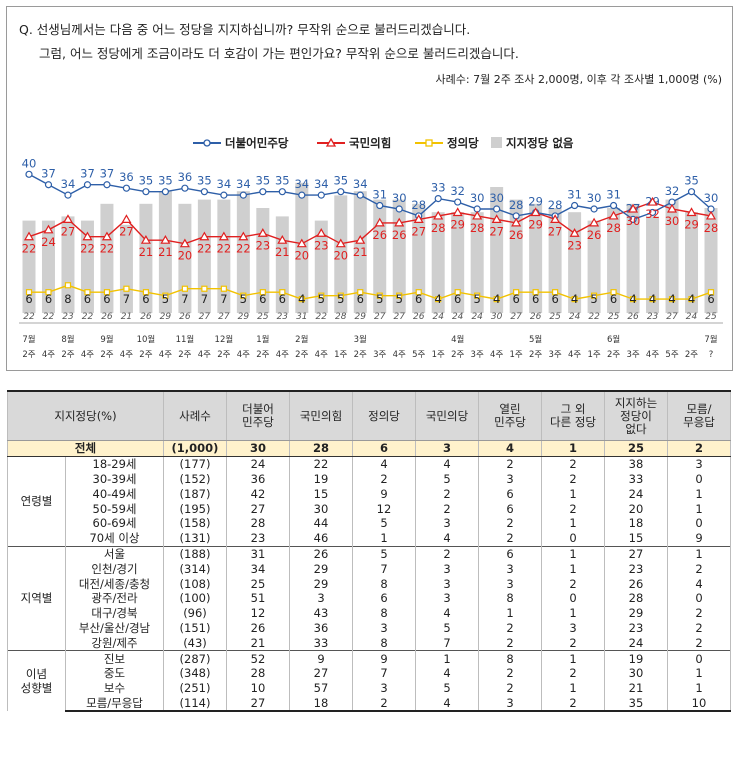 The image size is (740, 772). I want to click on ppp-label-17: 21, so click(360, 252).